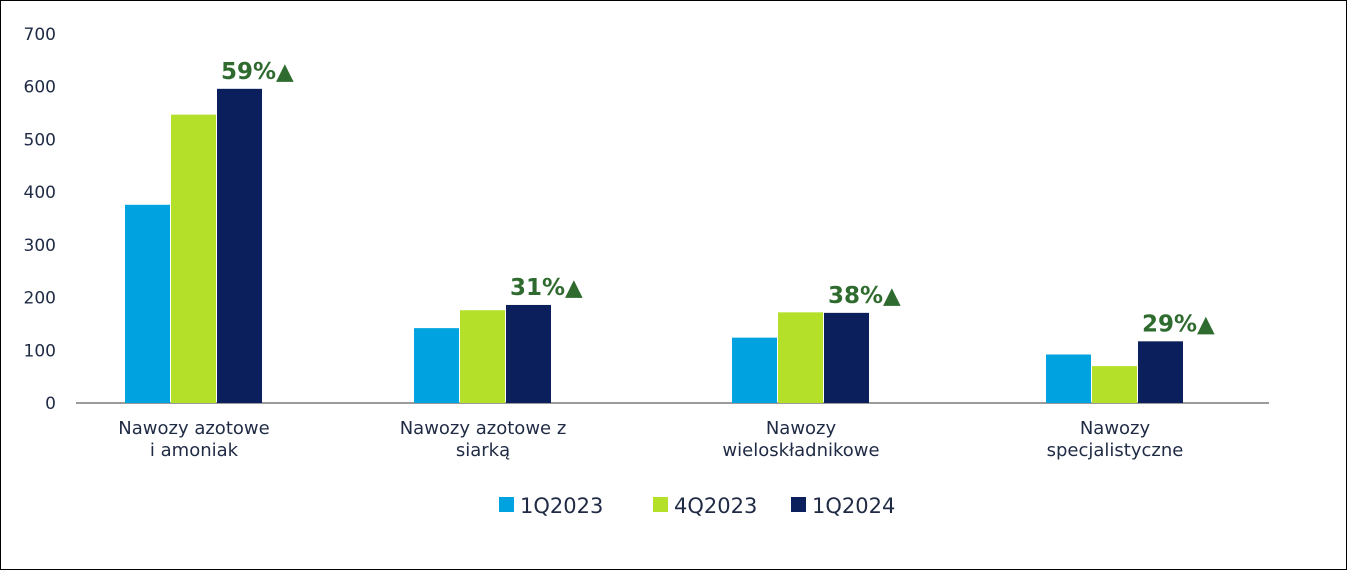 This screenshot has width=1347, height=570. Describe the element at coordinates (715, 506) in the screenshot. I see `legend-label: 4Q2023` at that location.